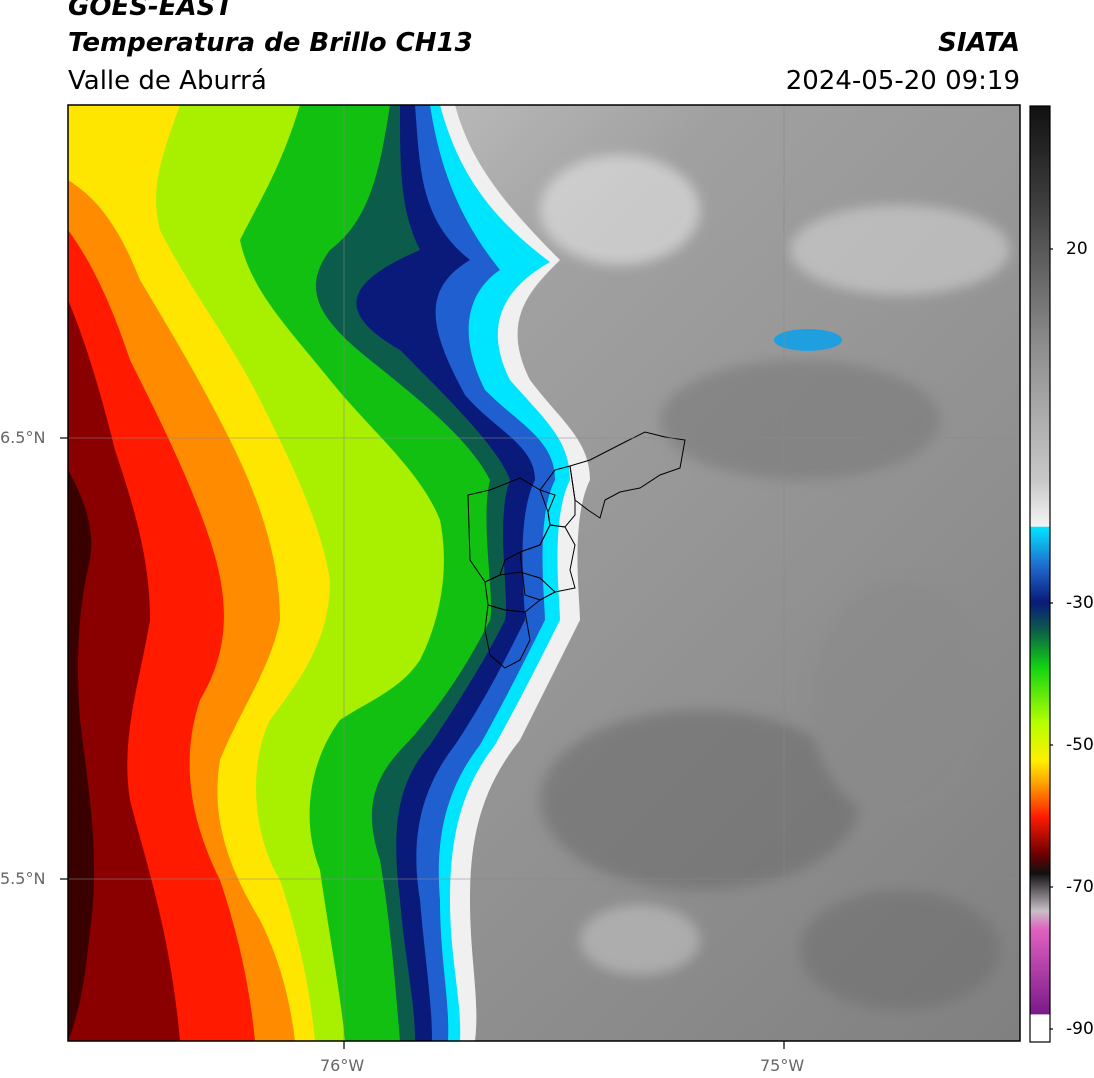 The height and width of the screenshot is (1078, 1094). Describe the element at coordinates (23, 878) in the screenshot. I see `lat-label-5-5: 5.5°N` at that location.